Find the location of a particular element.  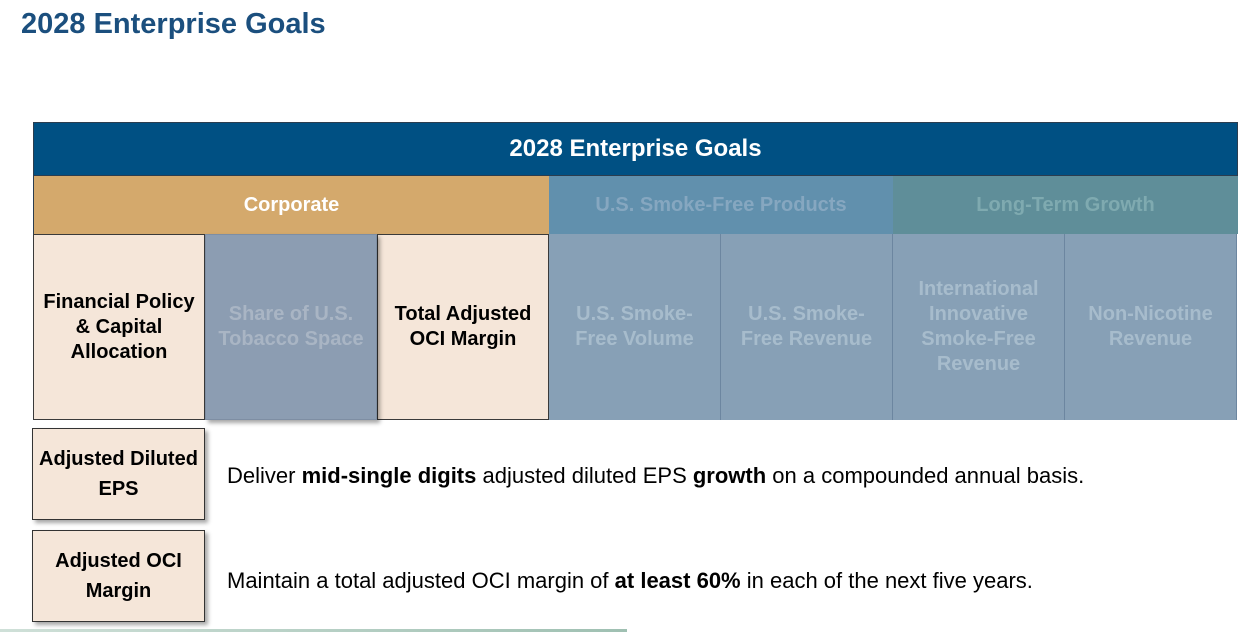

goal-total-adjusted-oci-margin: Total Adjusted OCI Margin is located at coordinates (463, 327).